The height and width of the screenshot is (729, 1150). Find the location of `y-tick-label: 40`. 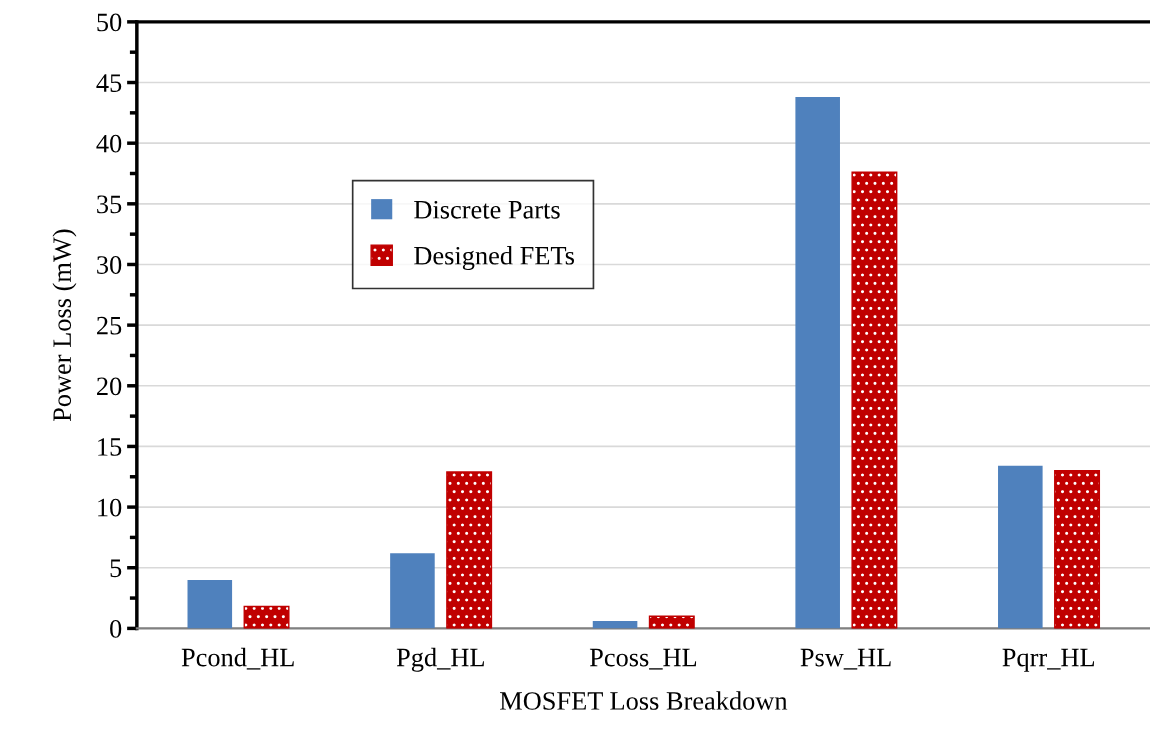

y-tick-label: 40 is located at coordinates (109, 143).